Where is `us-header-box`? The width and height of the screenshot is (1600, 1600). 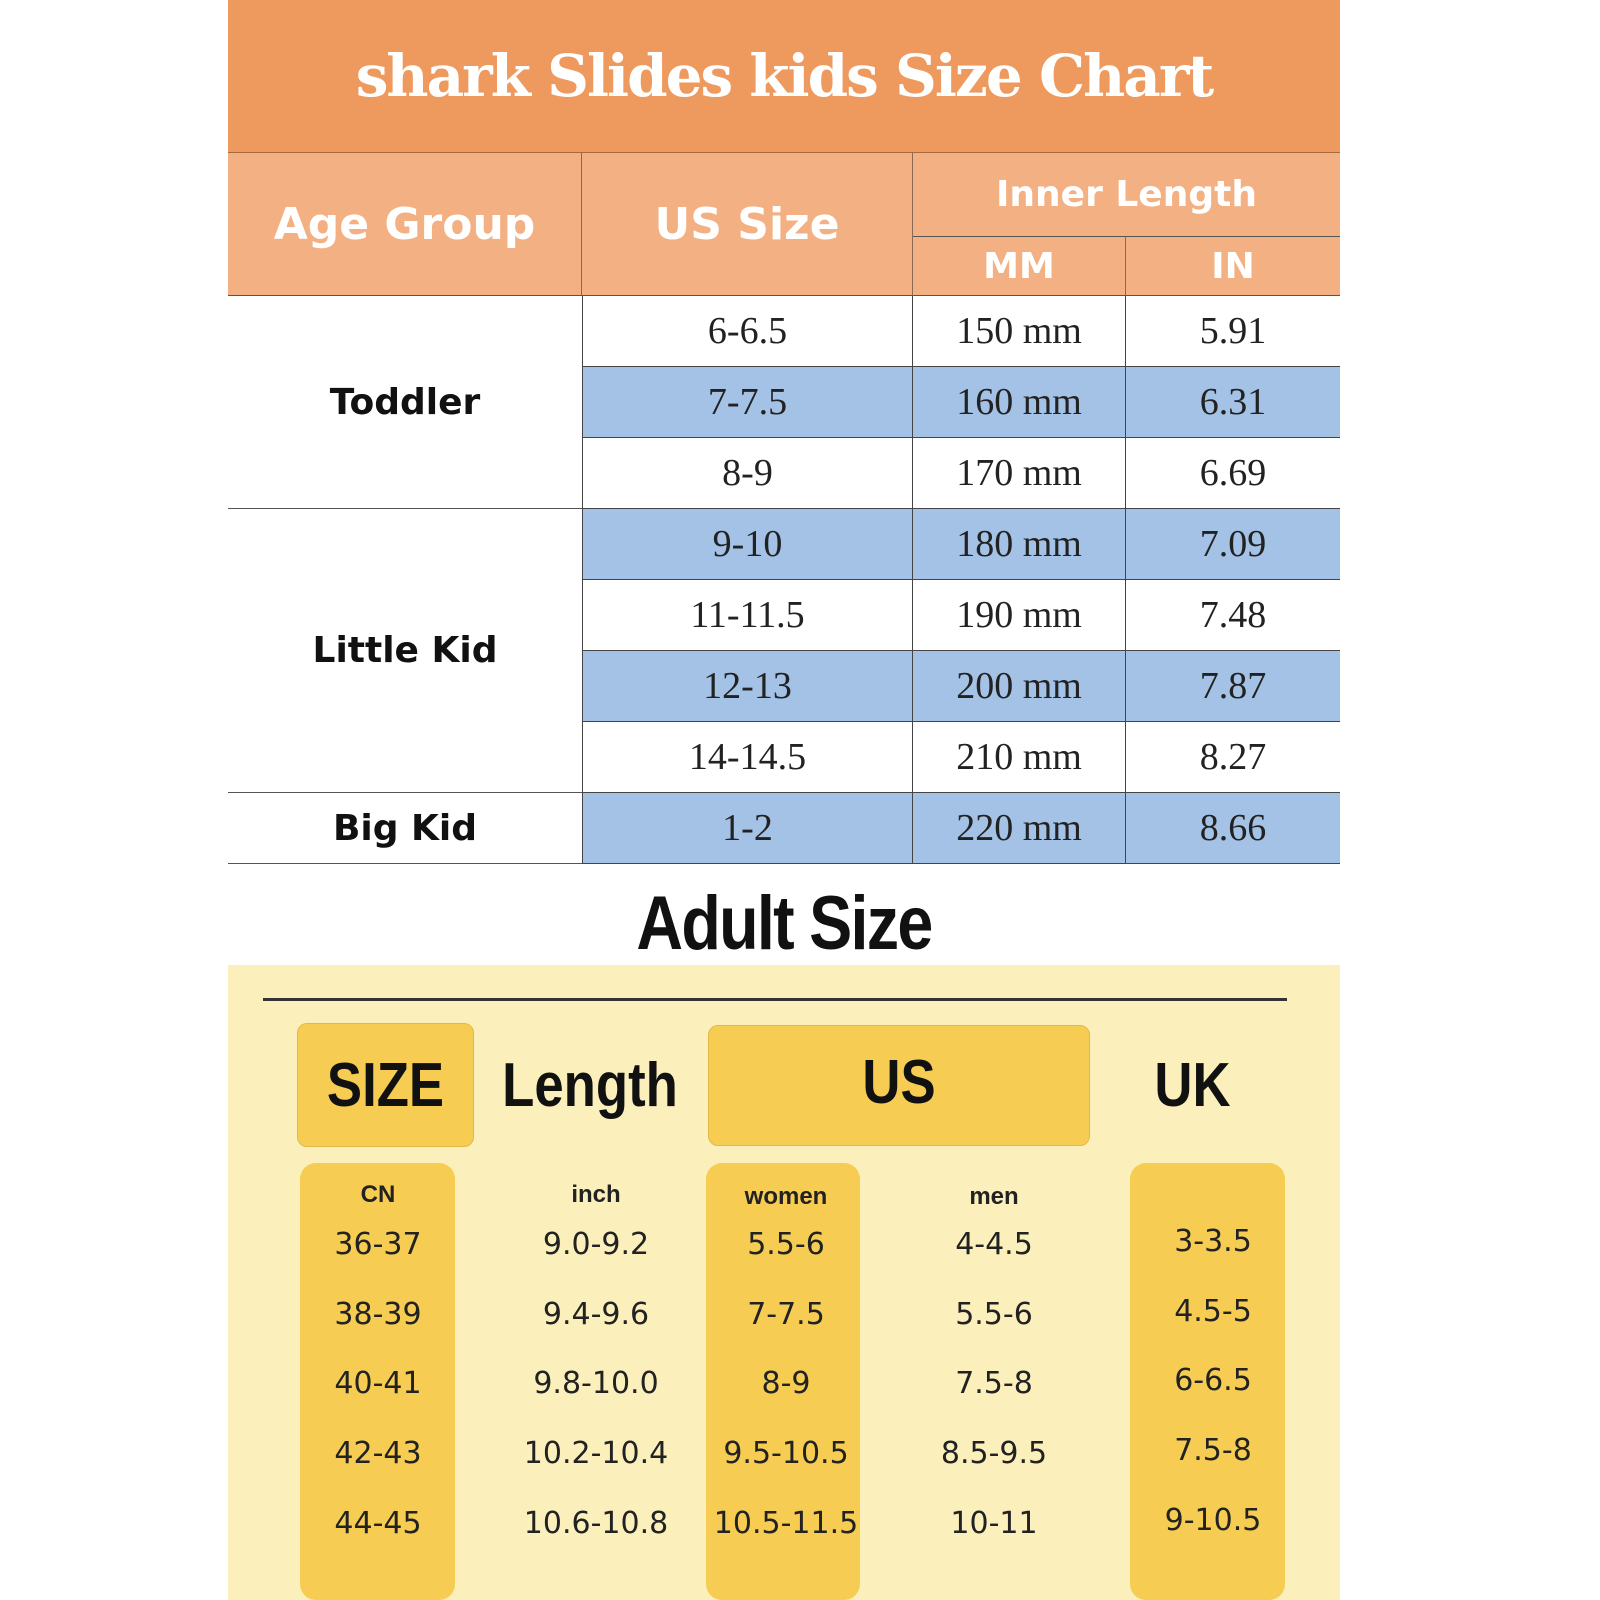 us-header-box is located at coordinates (899, 1085).